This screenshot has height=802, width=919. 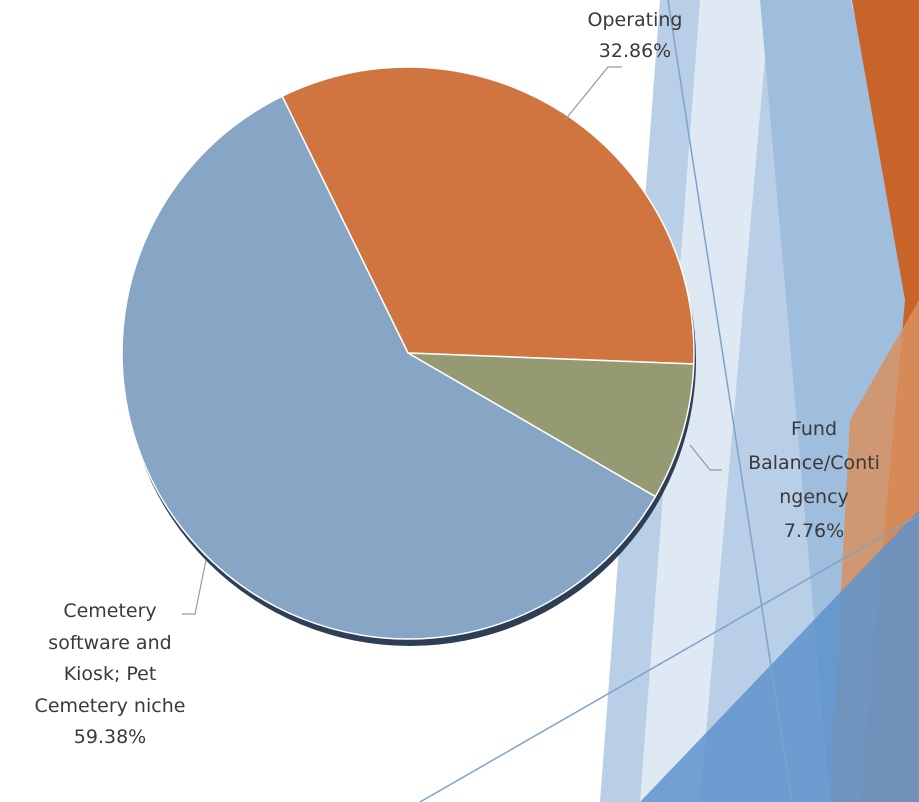 I want to click on bg-white-band, so click(x=705, y=401).